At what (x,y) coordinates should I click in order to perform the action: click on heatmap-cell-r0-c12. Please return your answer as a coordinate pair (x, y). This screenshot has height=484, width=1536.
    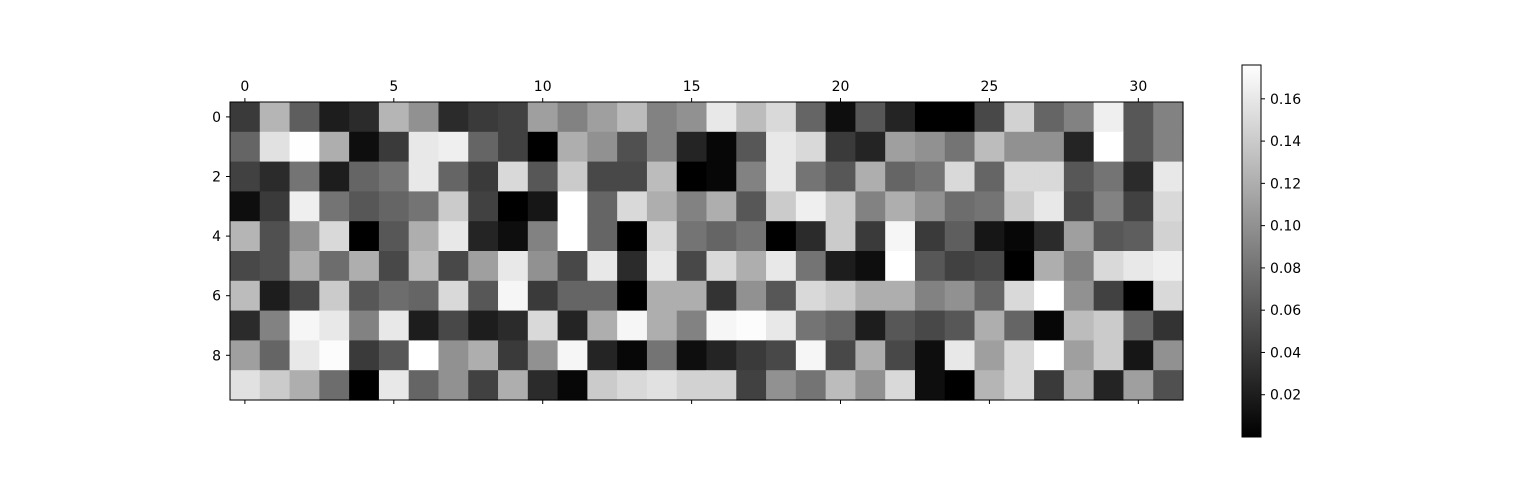
    Looking at the image, I should click on (602, 117).